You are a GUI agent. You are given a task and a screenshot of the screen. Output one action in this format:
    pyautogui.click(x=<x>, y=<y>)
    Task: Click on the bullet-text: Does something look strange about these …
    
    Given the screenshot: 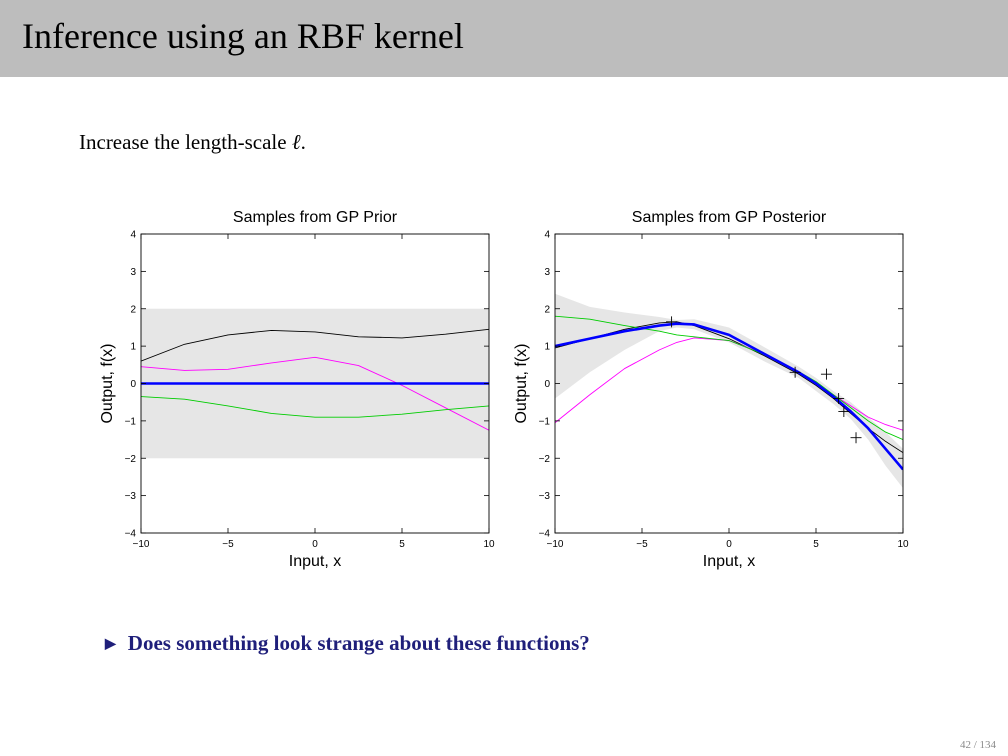 What is the action you would take?
    pyautogui.click(x=358, y=643)
    